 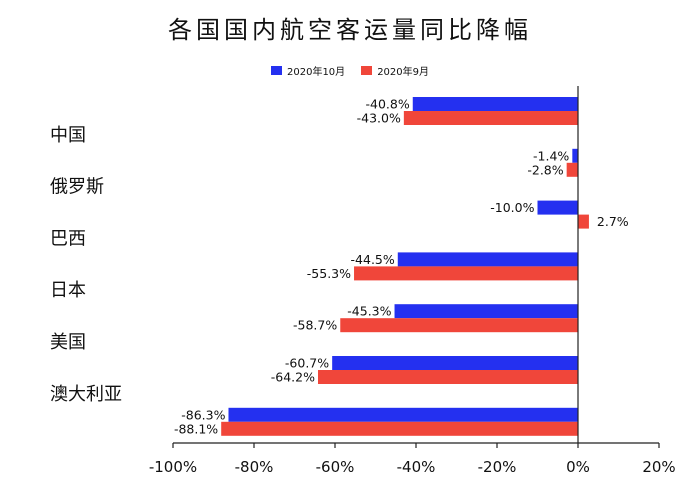 I want to click on chart-title: 各国国内航空客运量同比降幅, so click(x=350, y=30).